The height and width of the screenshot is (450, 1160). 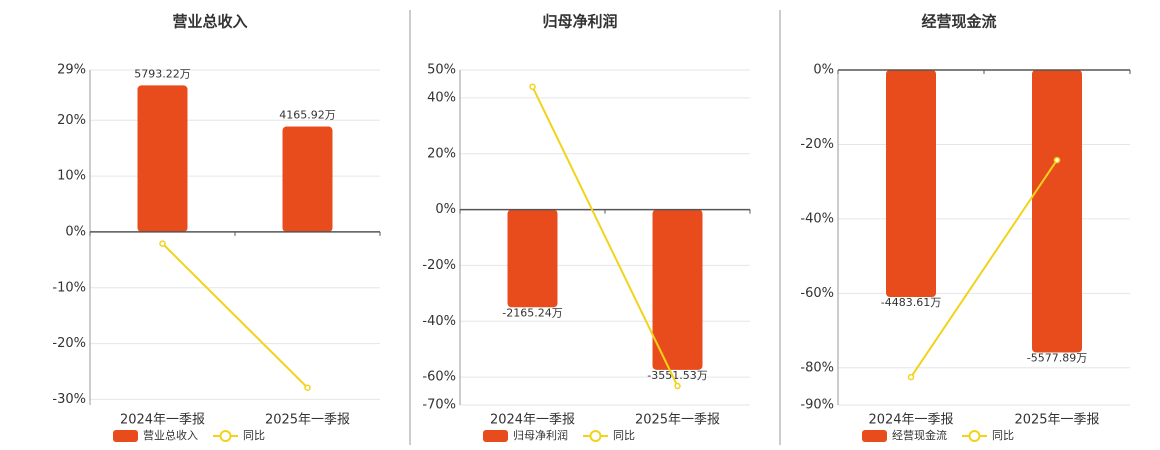 I want to click on data-label: -2165.24万, so click(x=532, y=312).